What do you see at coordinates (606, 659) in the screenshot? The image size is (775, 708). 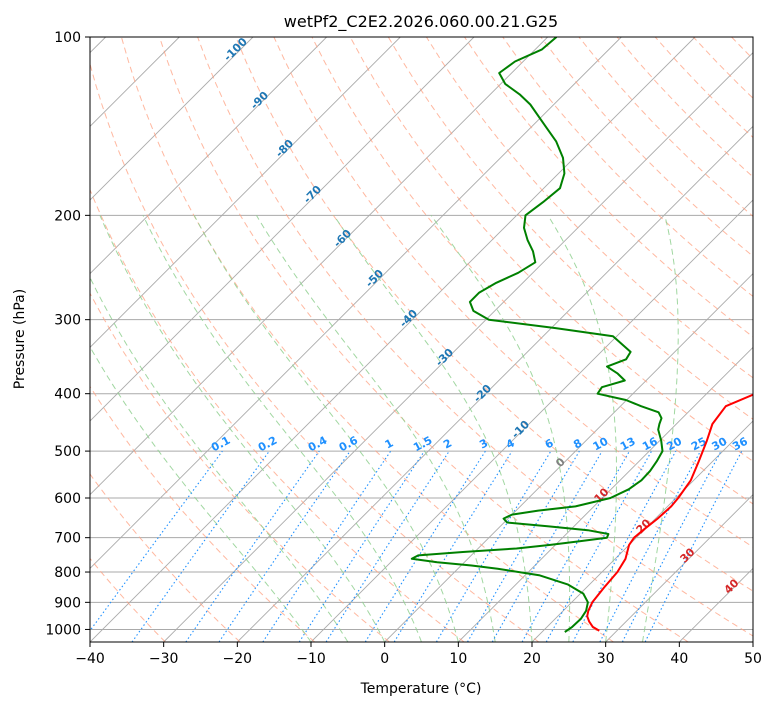 I see `x-tick-label: 30` at bounding box center [606, 659].